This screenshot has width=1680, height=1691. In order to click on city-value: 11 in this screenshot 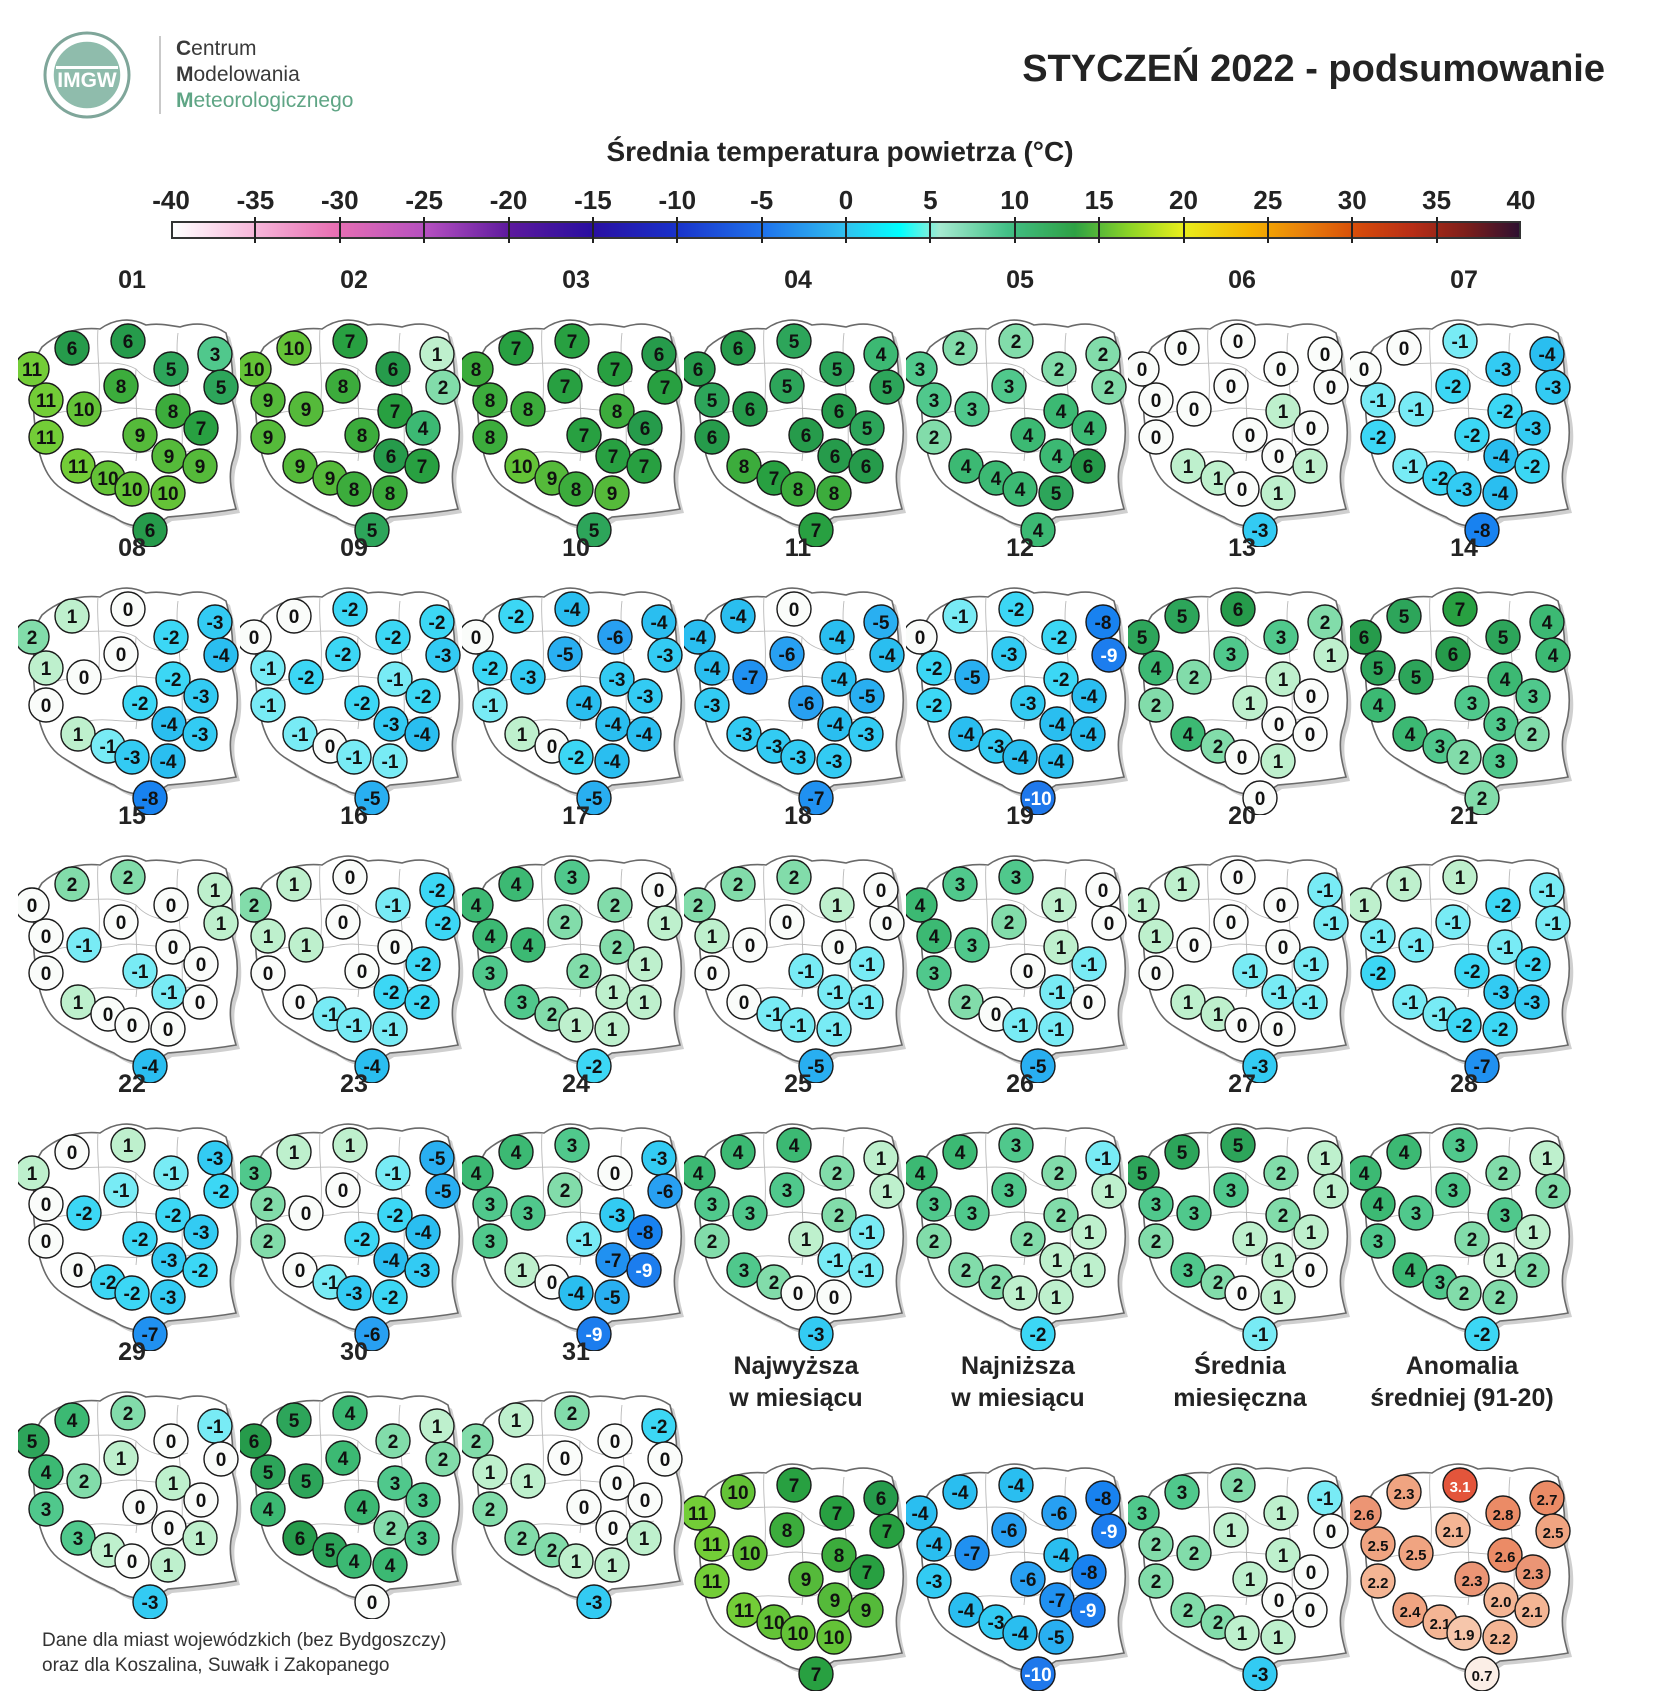, I will do `click(78, 467)`.